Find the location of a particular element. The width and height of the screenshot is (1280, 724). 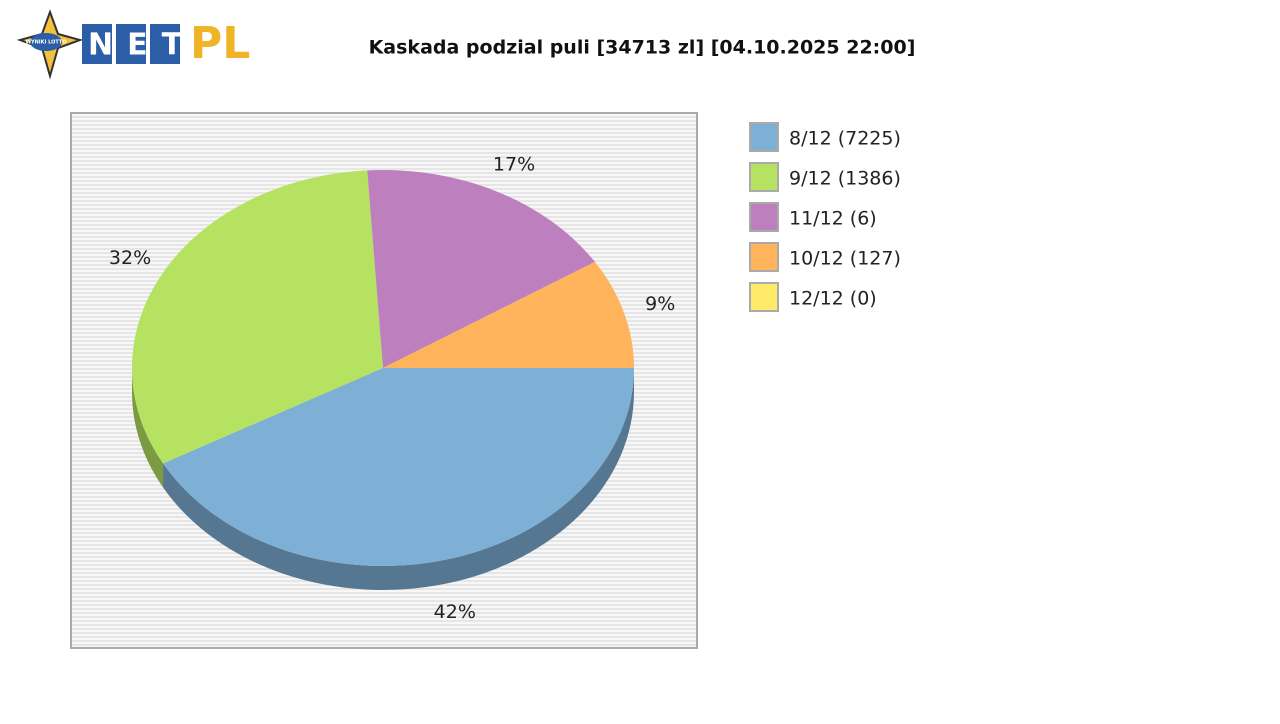

legend-label: 11/12 (6) is located at coordinates (833, 219).